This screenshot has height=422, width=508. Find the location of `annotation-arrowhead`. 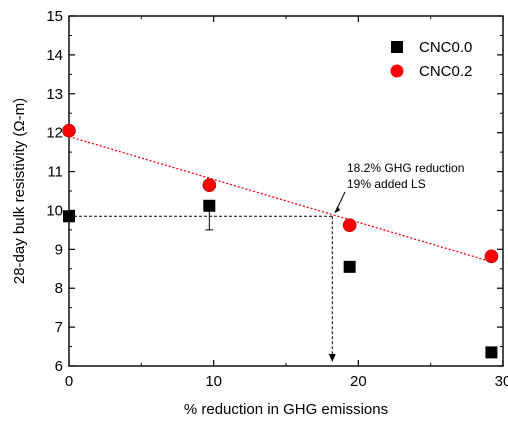

annotation-arrowhead is located at coordinates (337, 210).